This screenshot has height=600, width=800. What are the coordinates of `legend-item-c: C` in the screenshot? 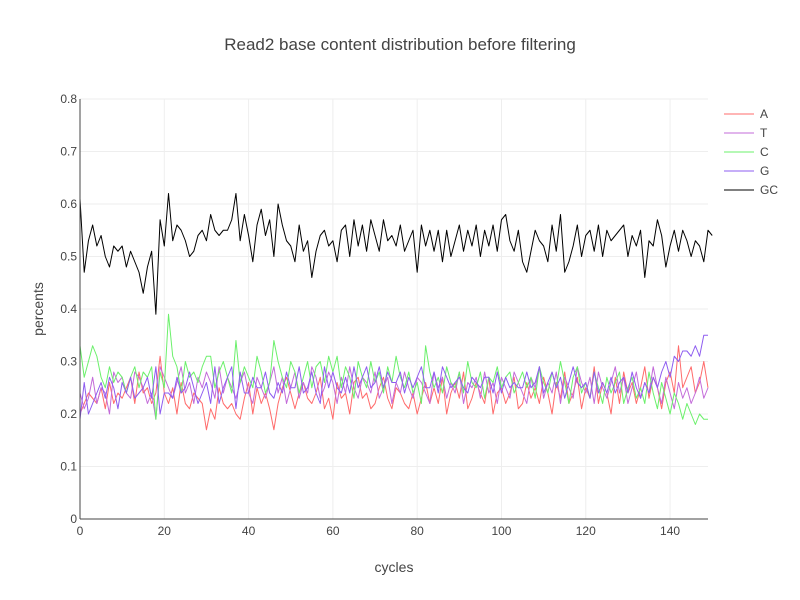 It's located at (746, 152).